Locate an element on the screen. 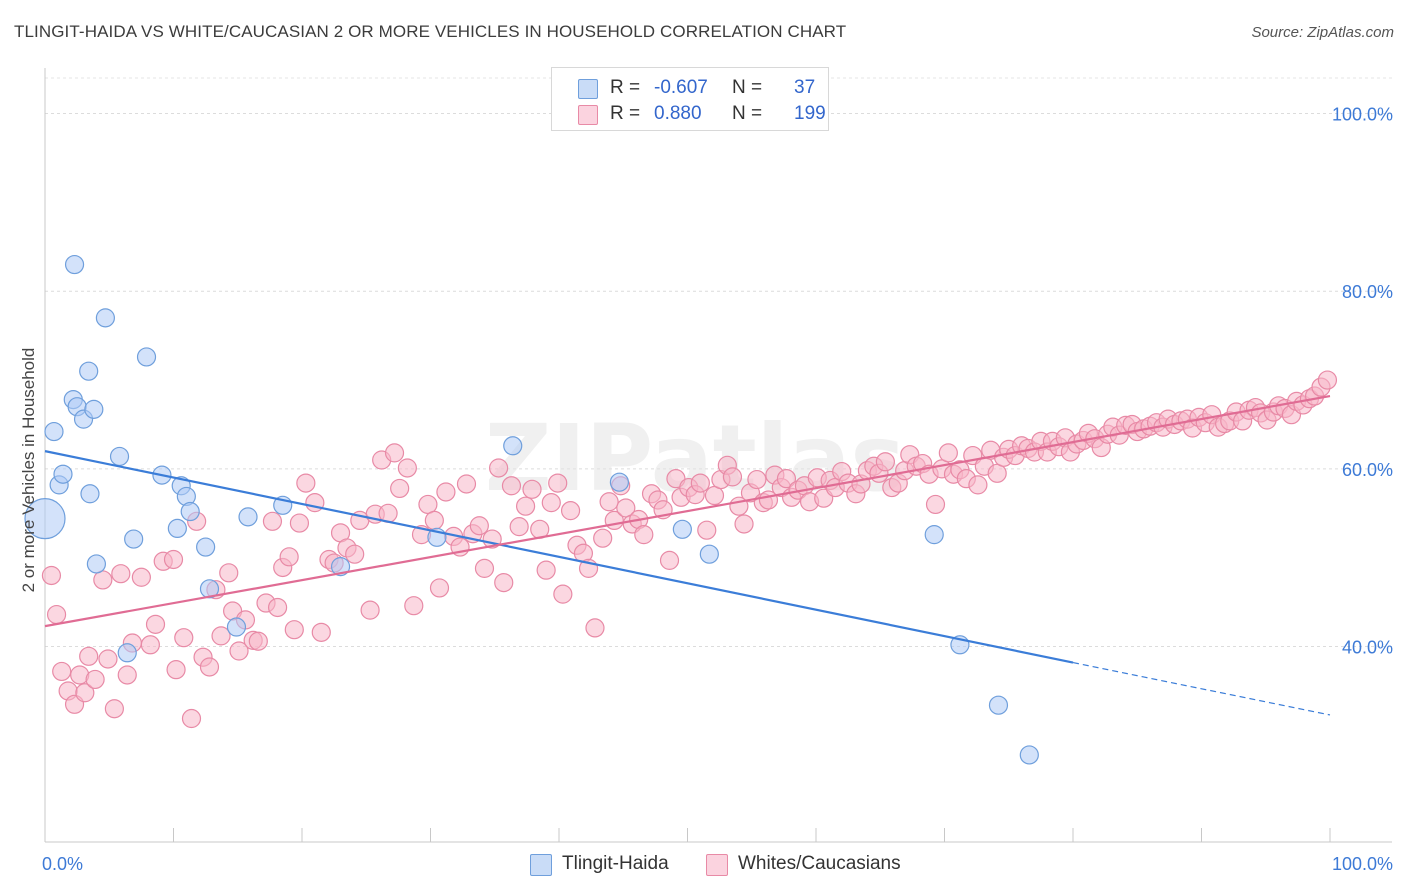 The image size is (1406, 892). x-tick-label: 100.0% is located at coordinates (1362, 864).